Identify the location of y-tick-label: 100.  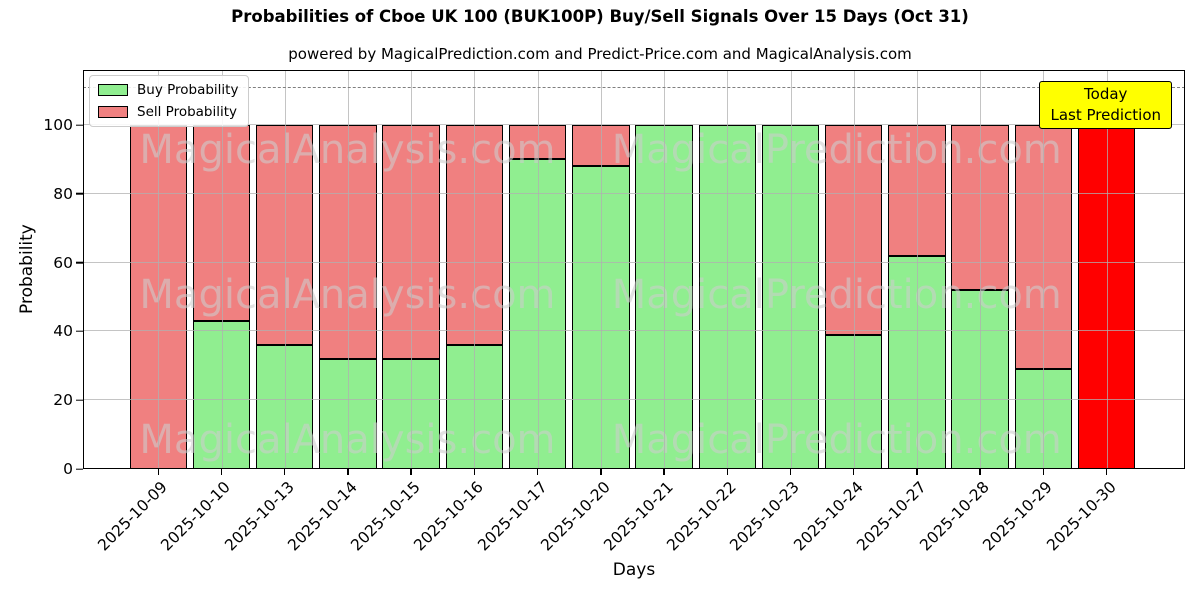
(58, 125).